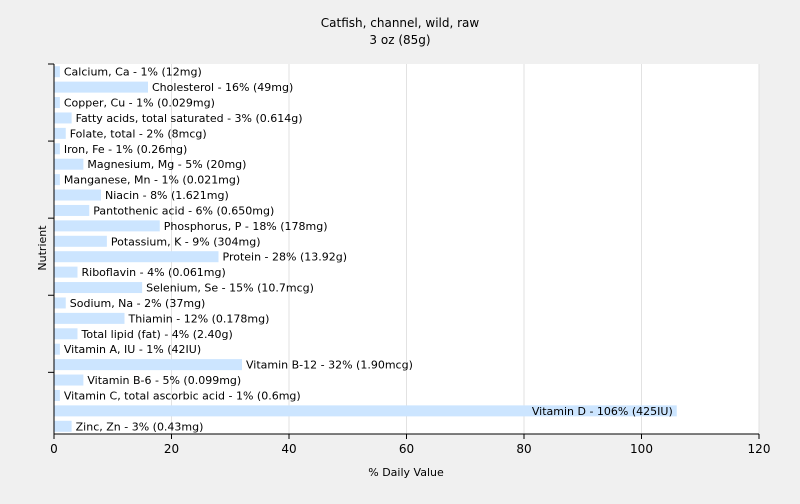 Image resolution: width=800 pixels, height=504 pixels. What do you see at coordinates (641, 449) in the screenshot?
I see `x-tick-label: 100` at bounding box center [641, 449].